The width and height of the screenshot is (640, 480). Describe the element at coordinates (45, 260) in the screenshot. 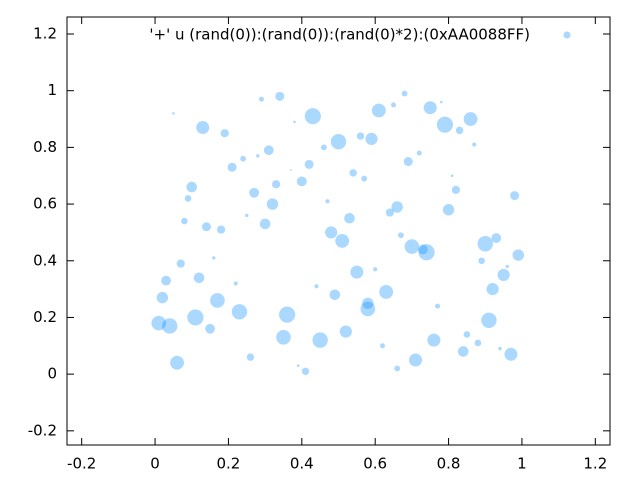

I see `y-tick-label: 0.4` at that location.